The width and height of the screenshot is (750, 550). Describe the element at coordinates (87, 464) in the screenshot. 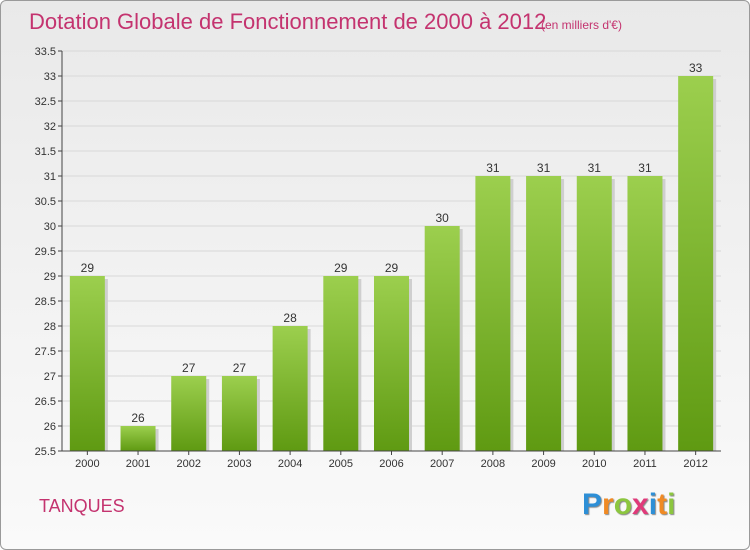

I see `x-tick-label: 2000` at that location.